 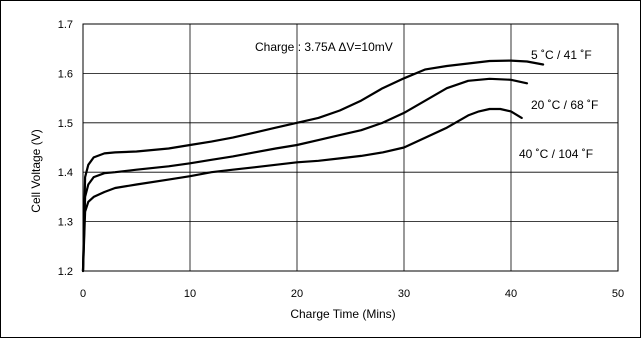 What do you see at coordinates (564, 105) in the screenshot?
I see `series-label-2: 20 ˚C / 68 ˚F` at bounding box center [564, 105].